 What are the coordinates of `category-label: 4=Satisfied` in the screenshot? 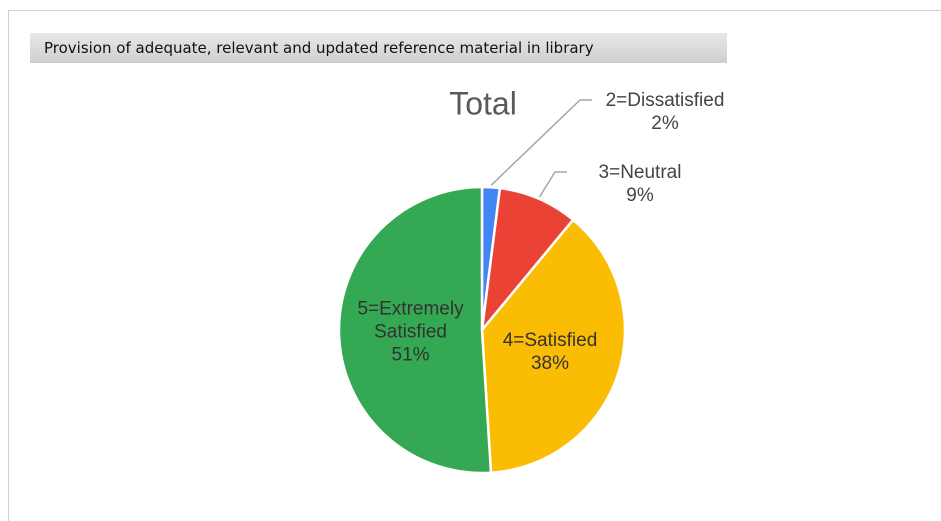 It's located at (550, 341).